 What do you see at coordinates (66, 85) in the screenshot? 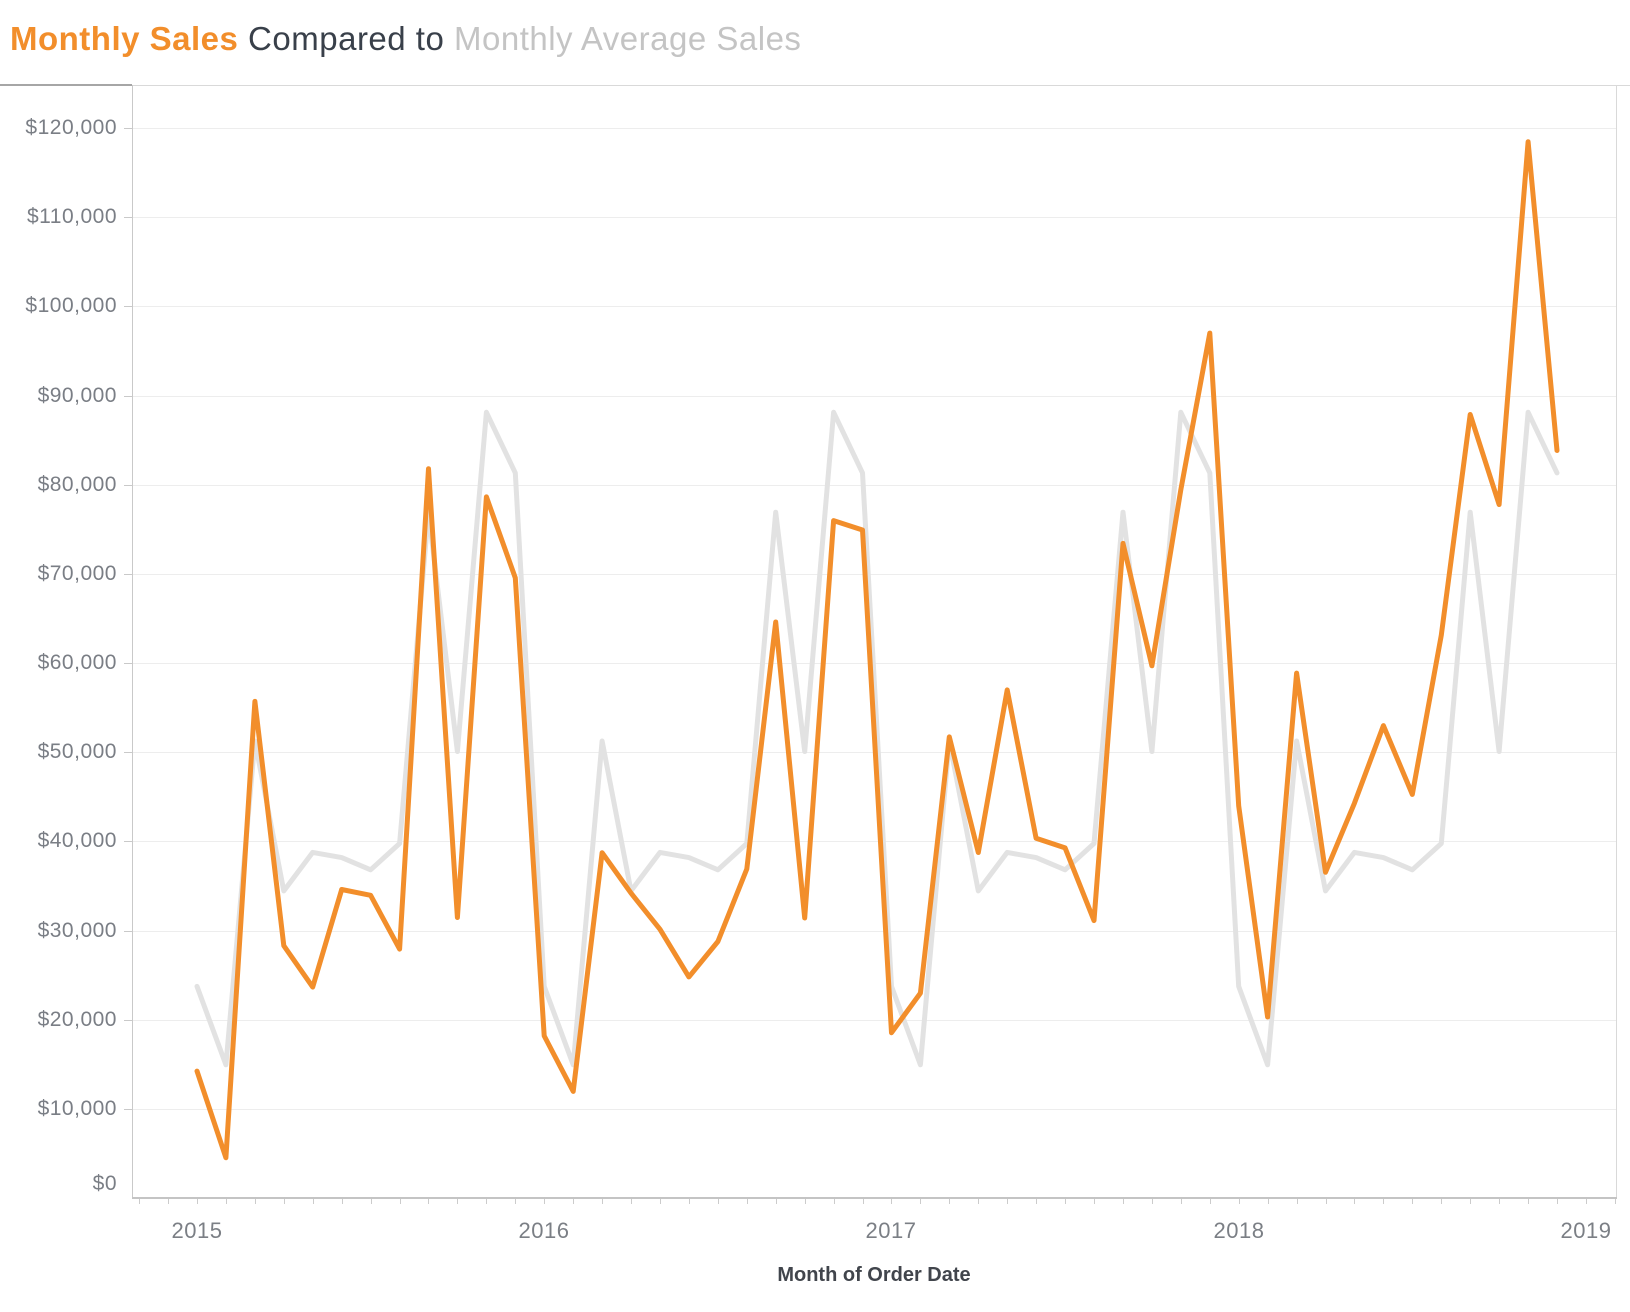
I see `header-divider-dark-segment` at bounding box center [66, 85].